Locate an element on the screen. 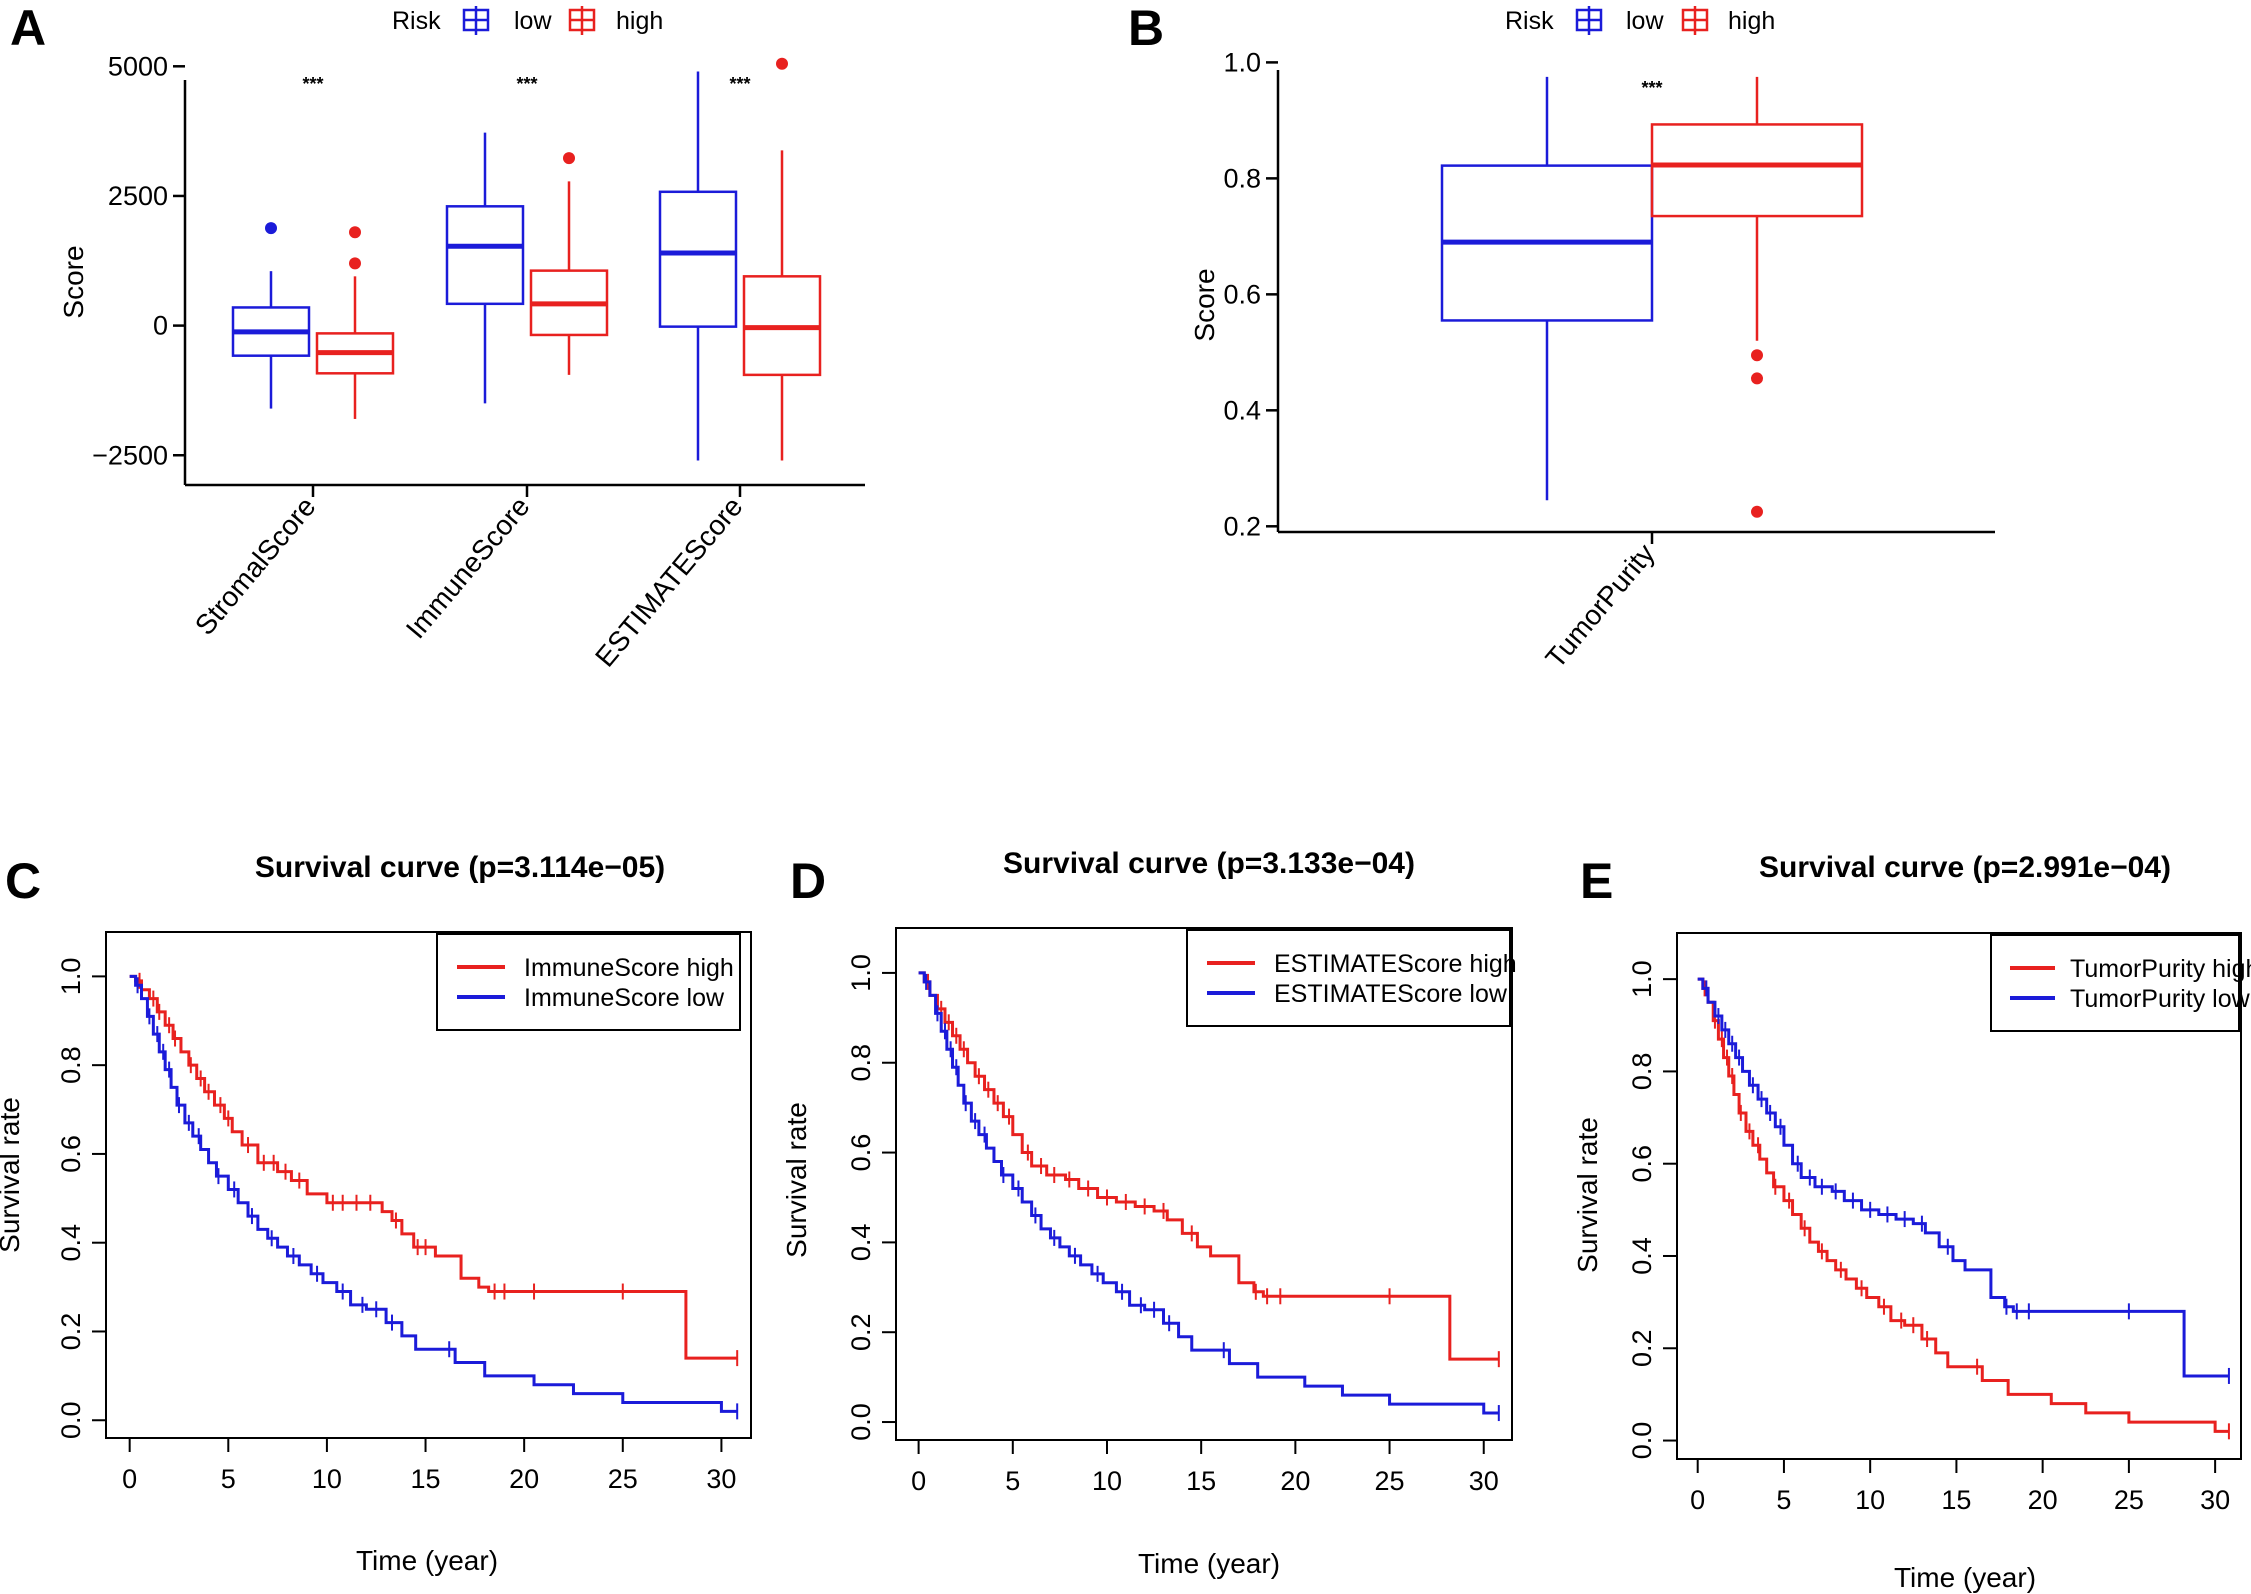  box-low-StromalScore is located at coordinates (271, 315).